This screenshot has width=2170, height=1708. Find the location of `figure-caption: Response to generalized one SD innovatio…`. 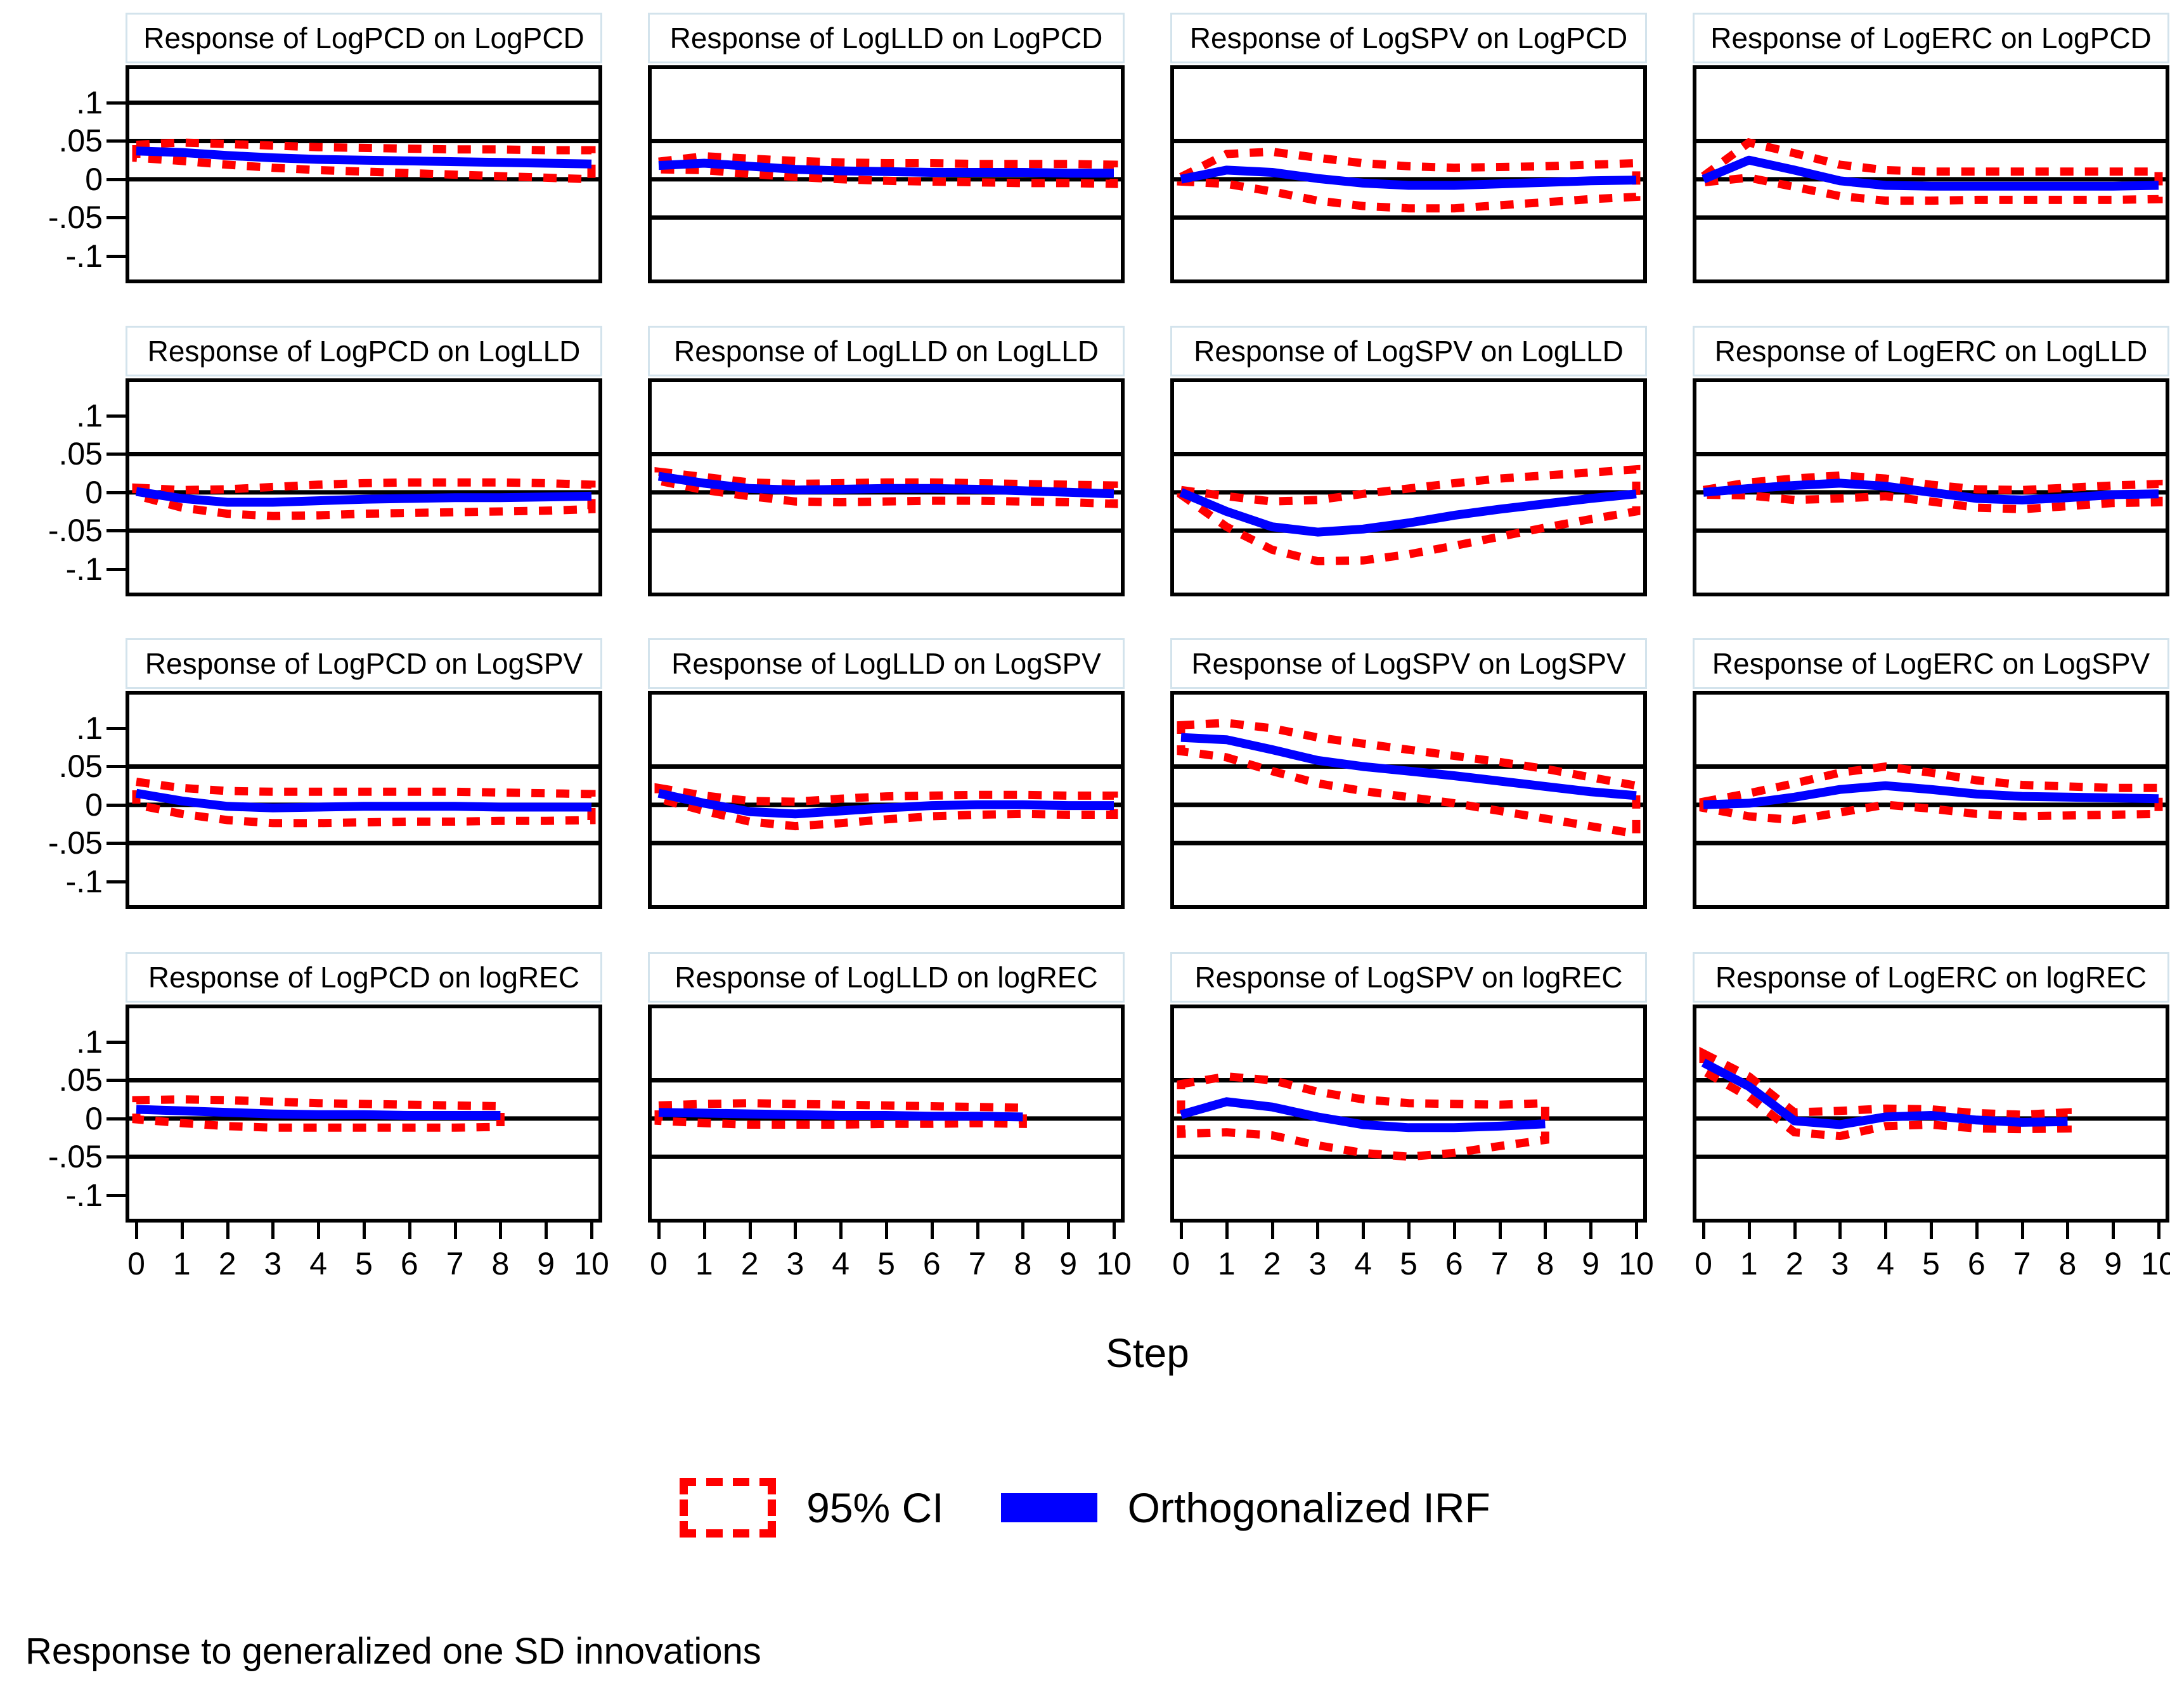

figure-caption: Response to generalized one SD innovatio… is located at coordinates (393, 1651).